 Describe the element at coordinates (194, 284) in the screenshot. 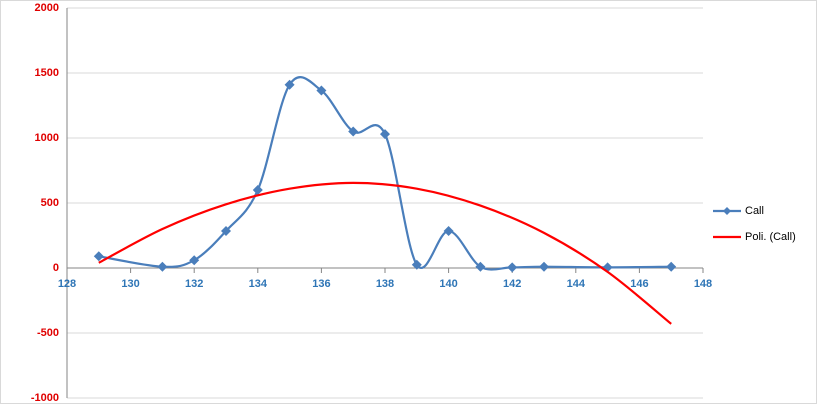

I see `x-tick-label: 132` at that location.